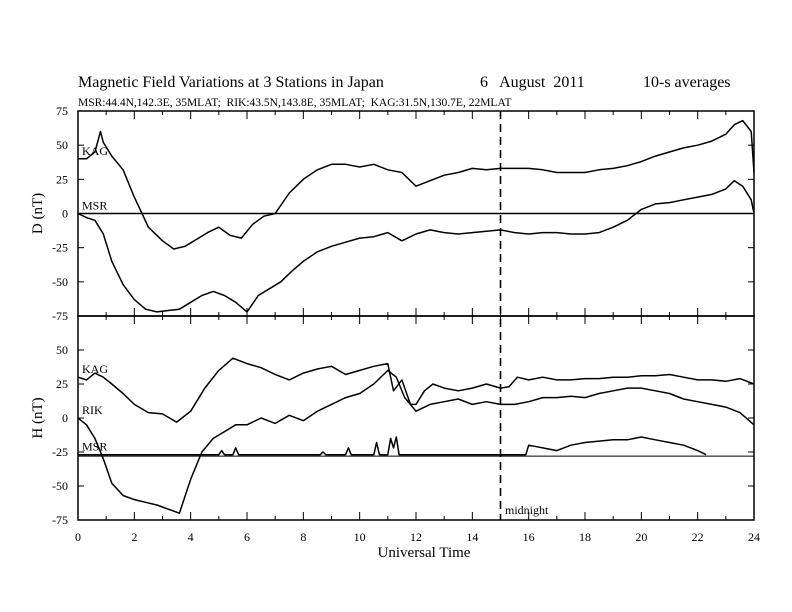  What do you see at coordinates (754, 537) in the screenshot?
I see `x-tick-label: 24` at bounding box center [754, 537].